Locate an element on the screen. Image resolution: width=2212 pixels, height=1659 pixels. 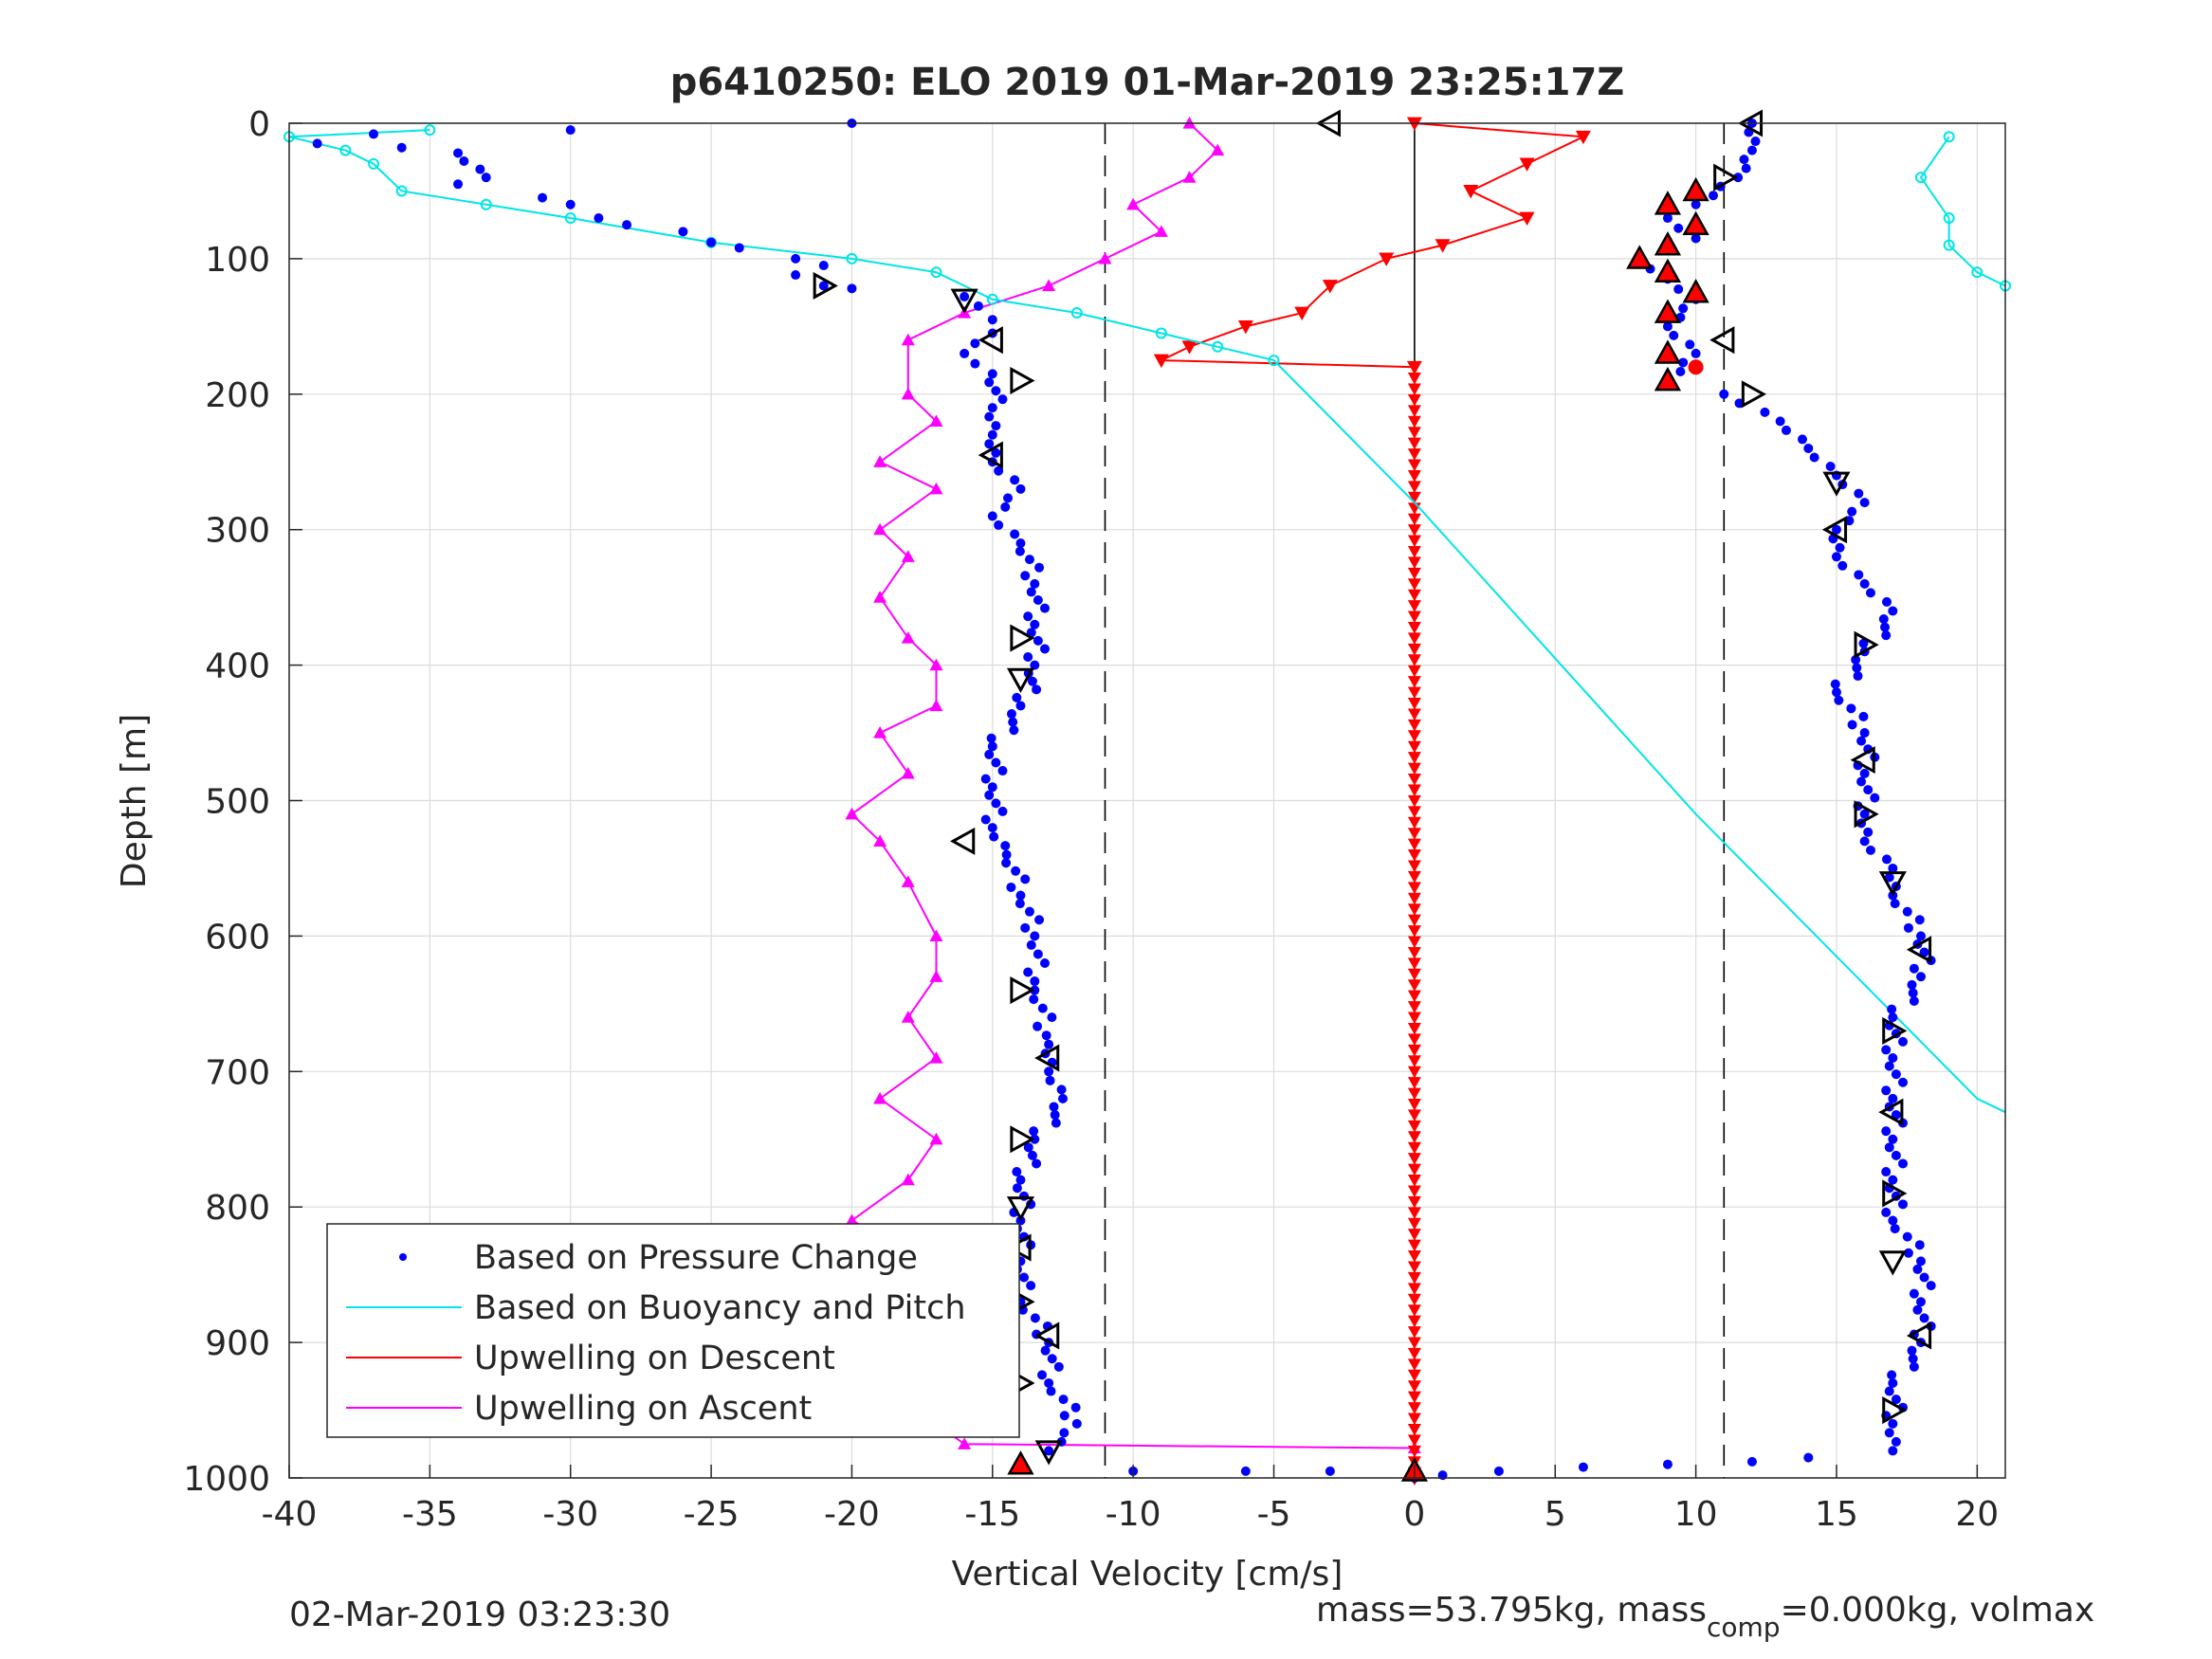
y-tick-label: 500 is located at coordinates (237, 802).